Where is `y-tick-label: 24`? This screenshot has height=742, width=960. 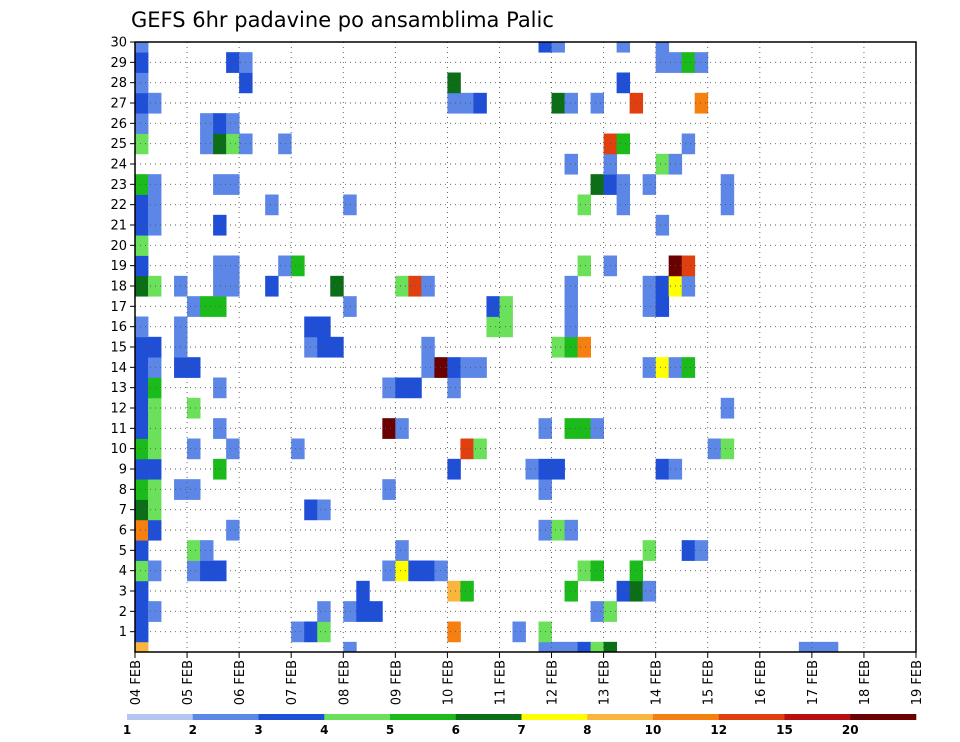
y-tick-label: 24 is located at coordinates (118, 165).